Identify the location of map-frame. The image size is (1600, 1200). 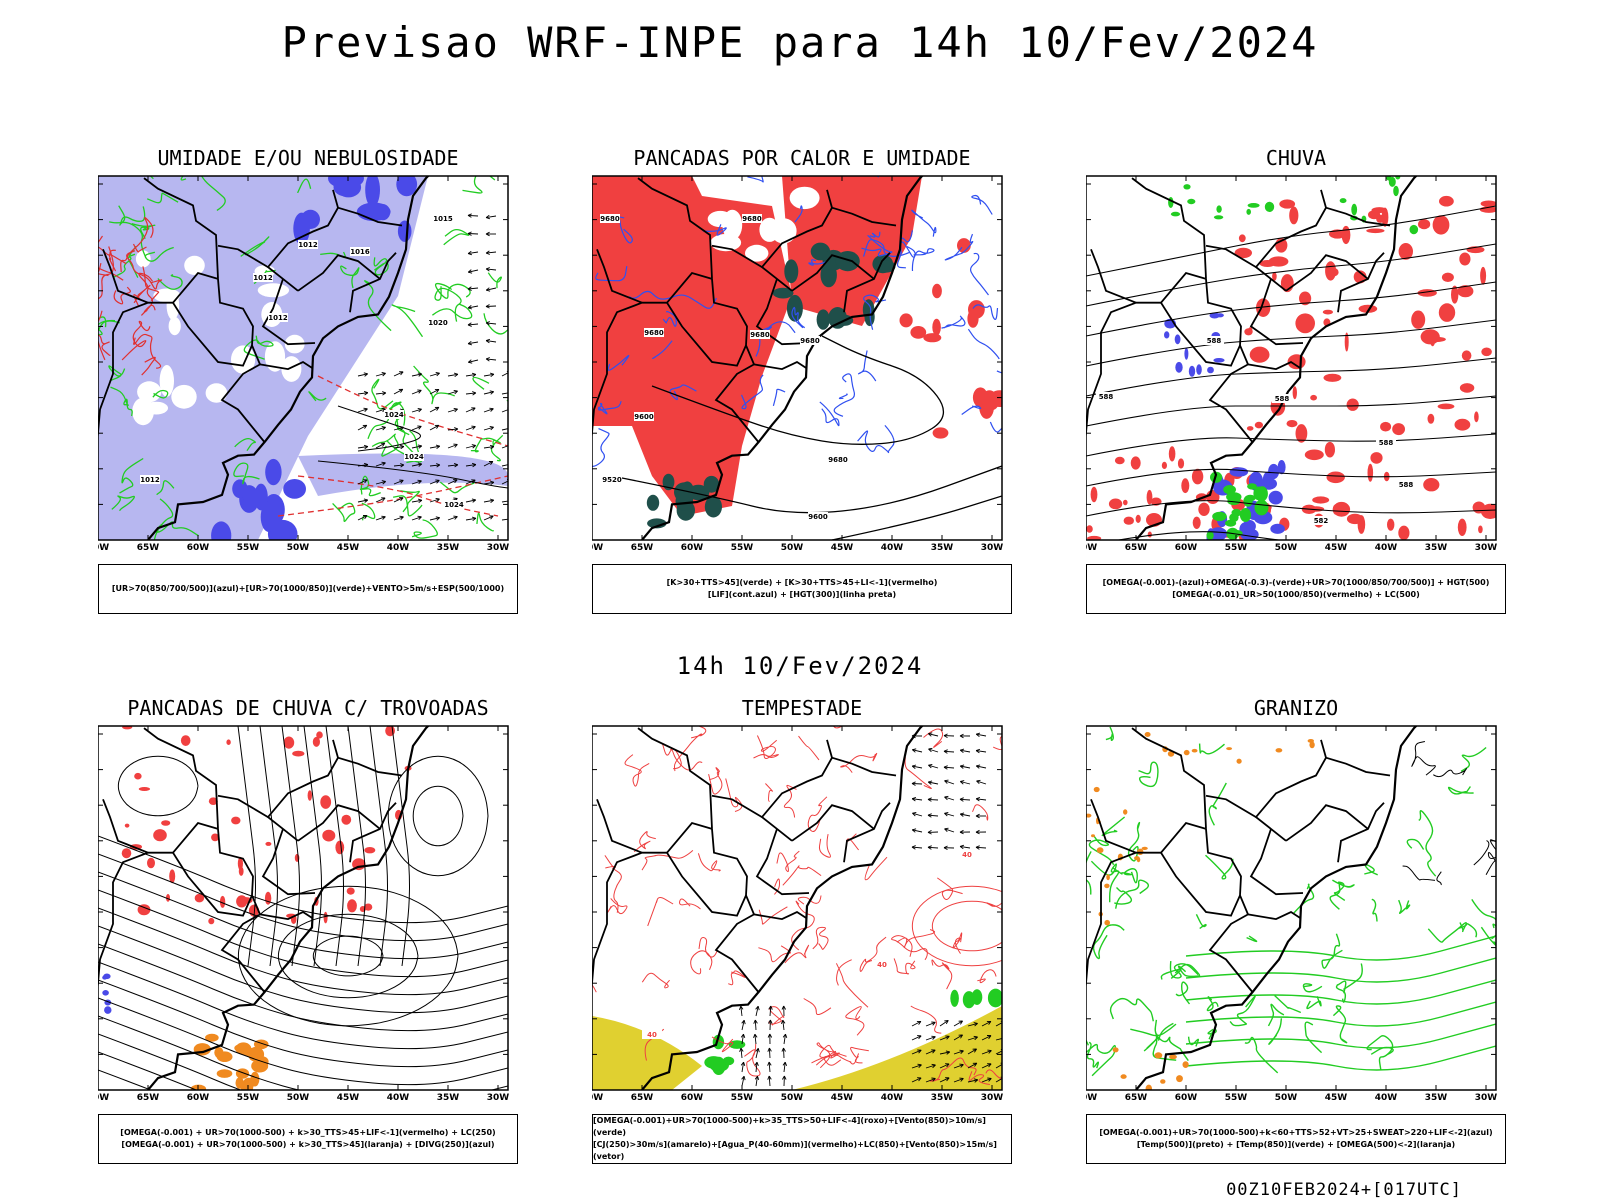
(303, 908).